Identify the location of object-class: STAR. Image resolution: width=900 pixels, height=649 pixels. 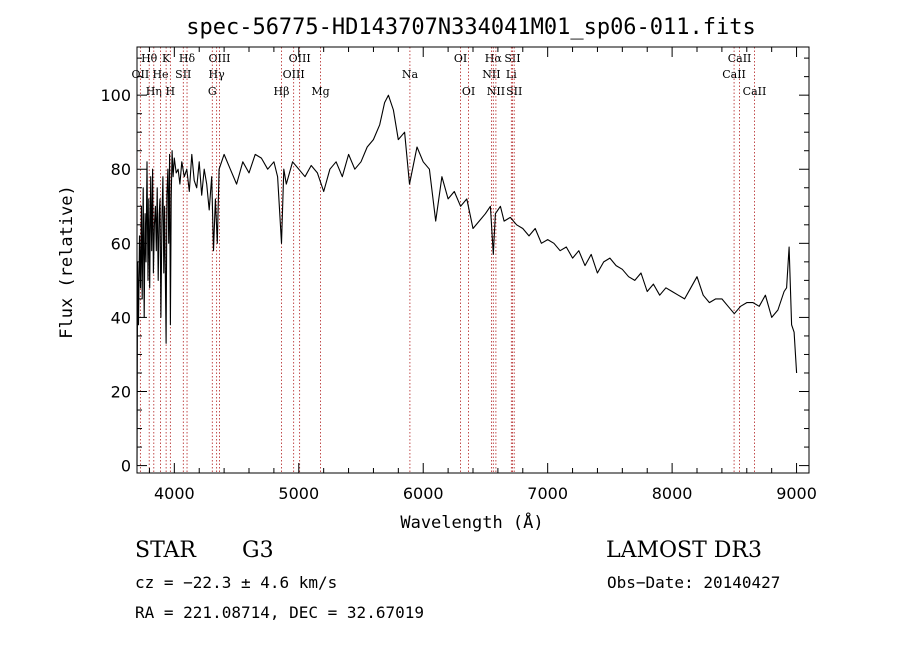
(165, 550).